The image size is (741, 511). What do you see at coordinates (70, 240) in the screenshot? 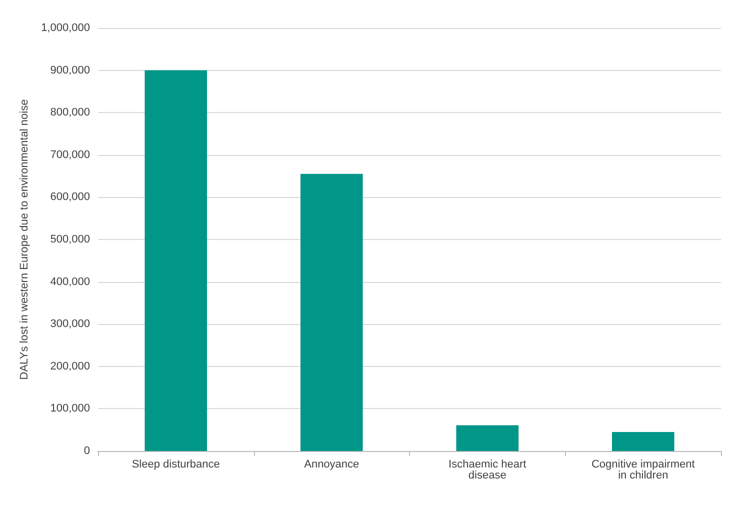
I see `y-tick-label: 500,000` at bounding box center [70, 240].